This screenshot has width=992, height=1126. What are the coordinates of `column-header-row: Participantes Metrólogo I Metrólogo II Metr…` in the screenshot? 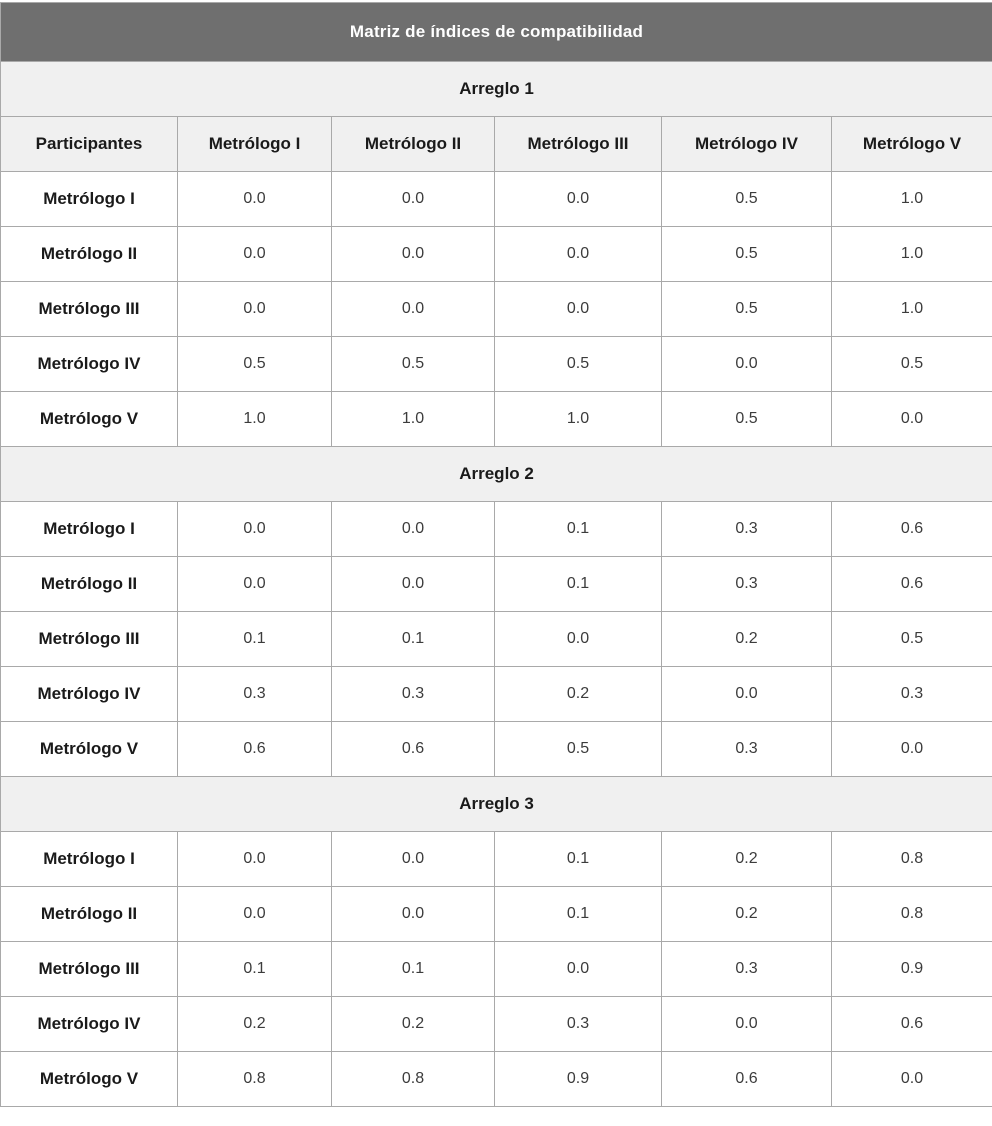 It's located at (496, 144).